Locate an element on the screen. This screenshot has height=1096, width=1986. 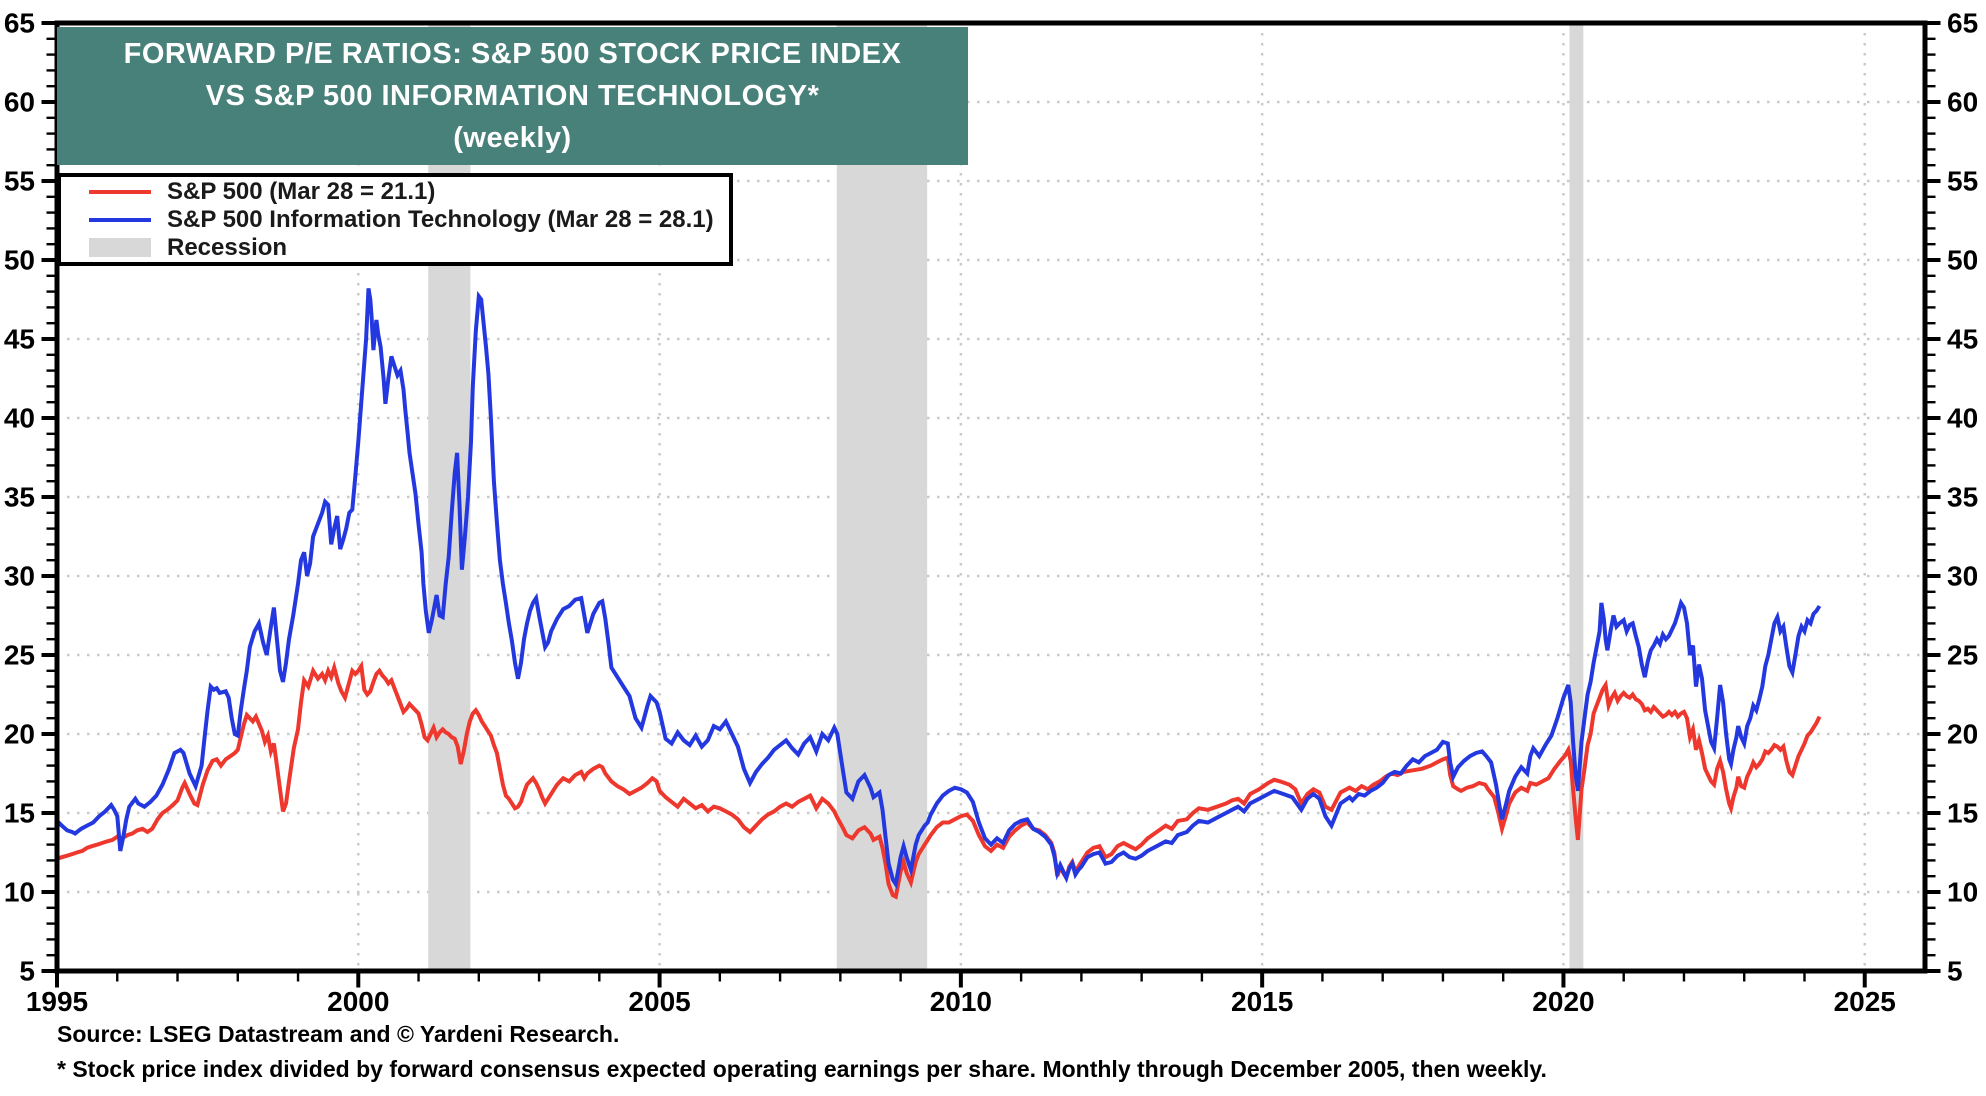
y-axis-left-label-10: 10 is located at coordinates (19, 892).